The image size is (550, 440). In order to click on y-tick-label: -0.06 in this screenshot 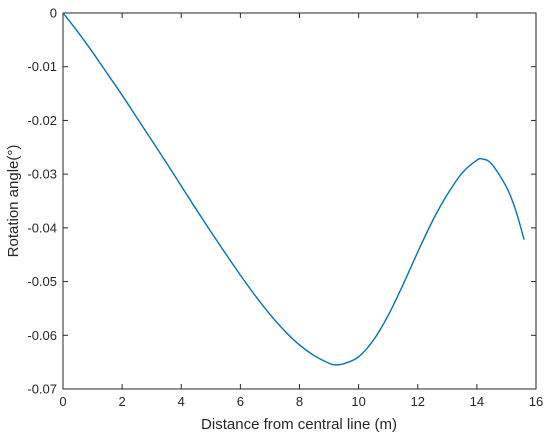, I will do `click(42, 335)`.